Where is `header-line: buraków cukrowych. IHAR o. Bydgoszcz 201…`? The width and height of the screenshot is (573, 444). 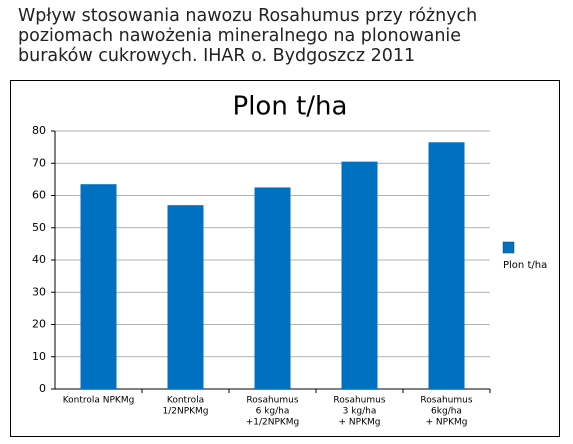
header-line: buraków cukrowych. IHAR o. Bydgoszcz 201… is located at coordinates (217, 56).